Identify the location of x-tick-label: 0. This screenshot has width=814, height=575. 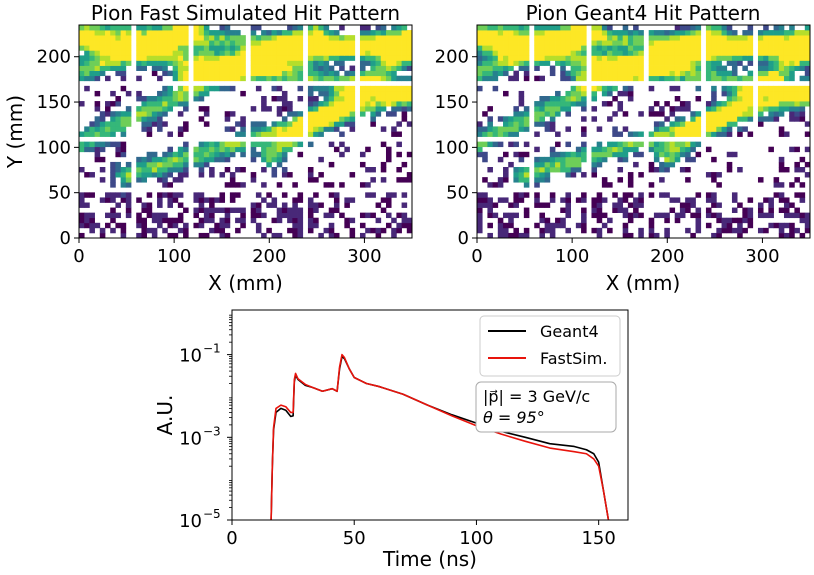
(231, 538).